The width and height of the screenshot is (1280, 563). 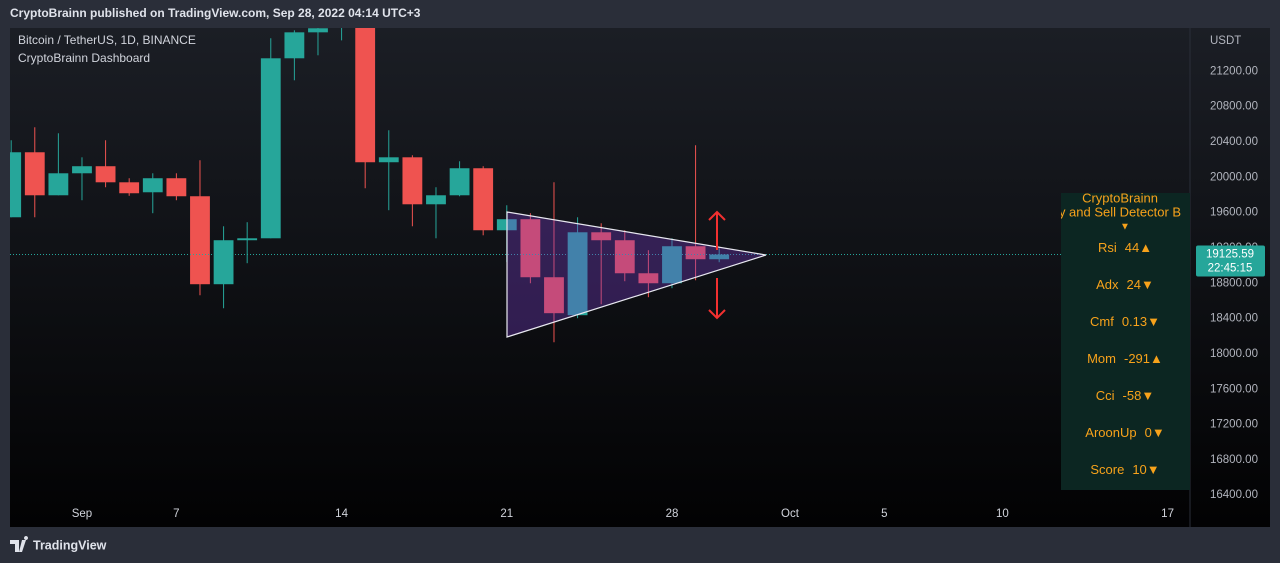 I want to click on row-label: Adx, so click(x=1107, y=284).